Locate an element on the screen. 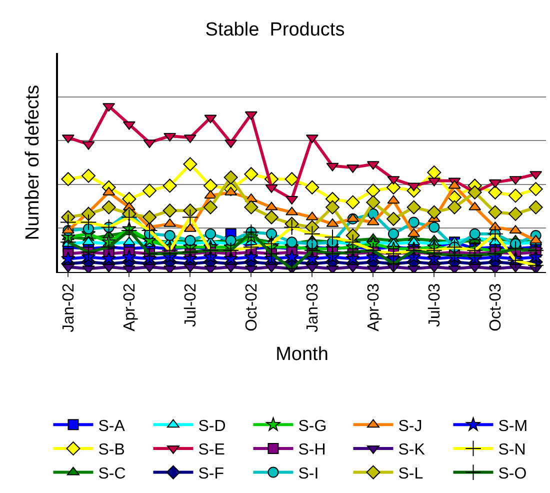 The height and width of the screenshot is (493, 550). legend-label: S-L is located at coordinates (411, 474).